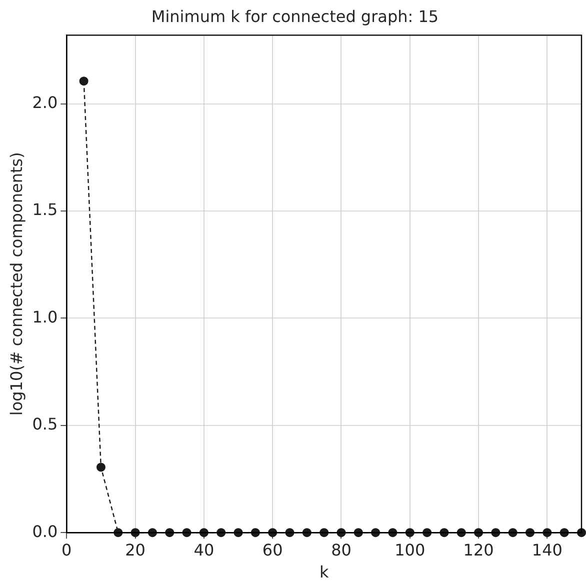  What do you see at coordinates (45, 316) in the screenshot?
I see `y-tick-label: 1.0` at bounding box center [45, 316].